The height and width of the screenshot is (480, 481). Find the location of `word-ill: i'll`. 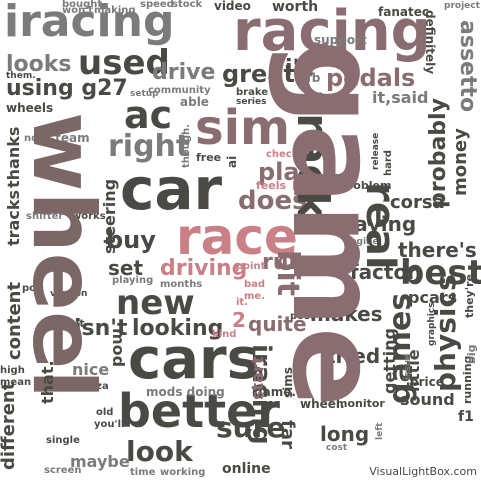

word-ill: i'll is located at coordinates (300, 68).